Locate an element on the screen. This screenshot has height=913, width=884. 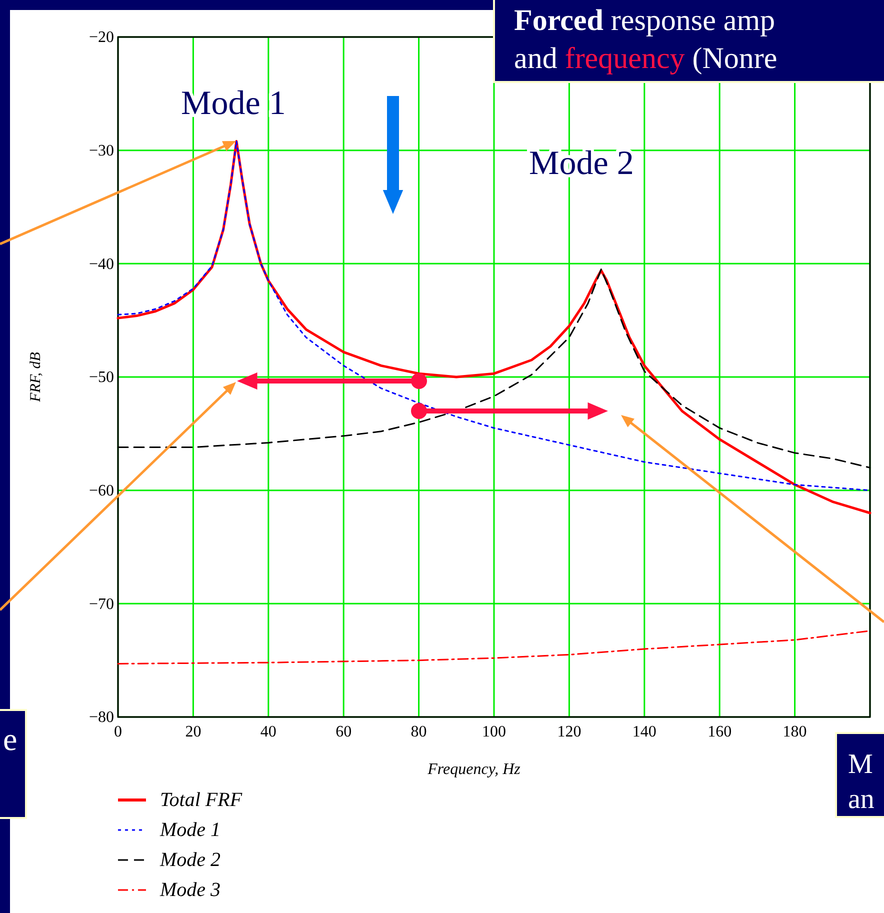
x-tick-label: 0 is located at coordinates (118, 731).